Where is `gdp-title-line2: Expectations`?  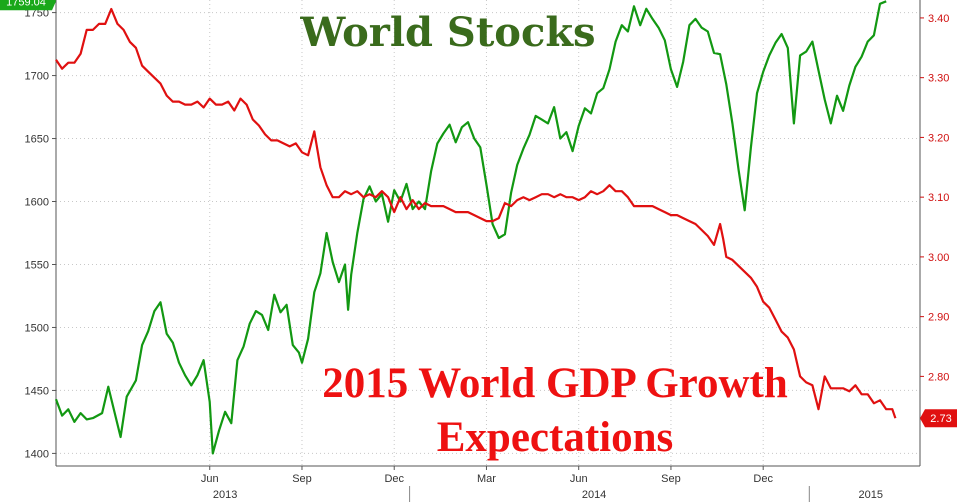
gdp-title-line2: Expectations is located at coordinates (555, 437).